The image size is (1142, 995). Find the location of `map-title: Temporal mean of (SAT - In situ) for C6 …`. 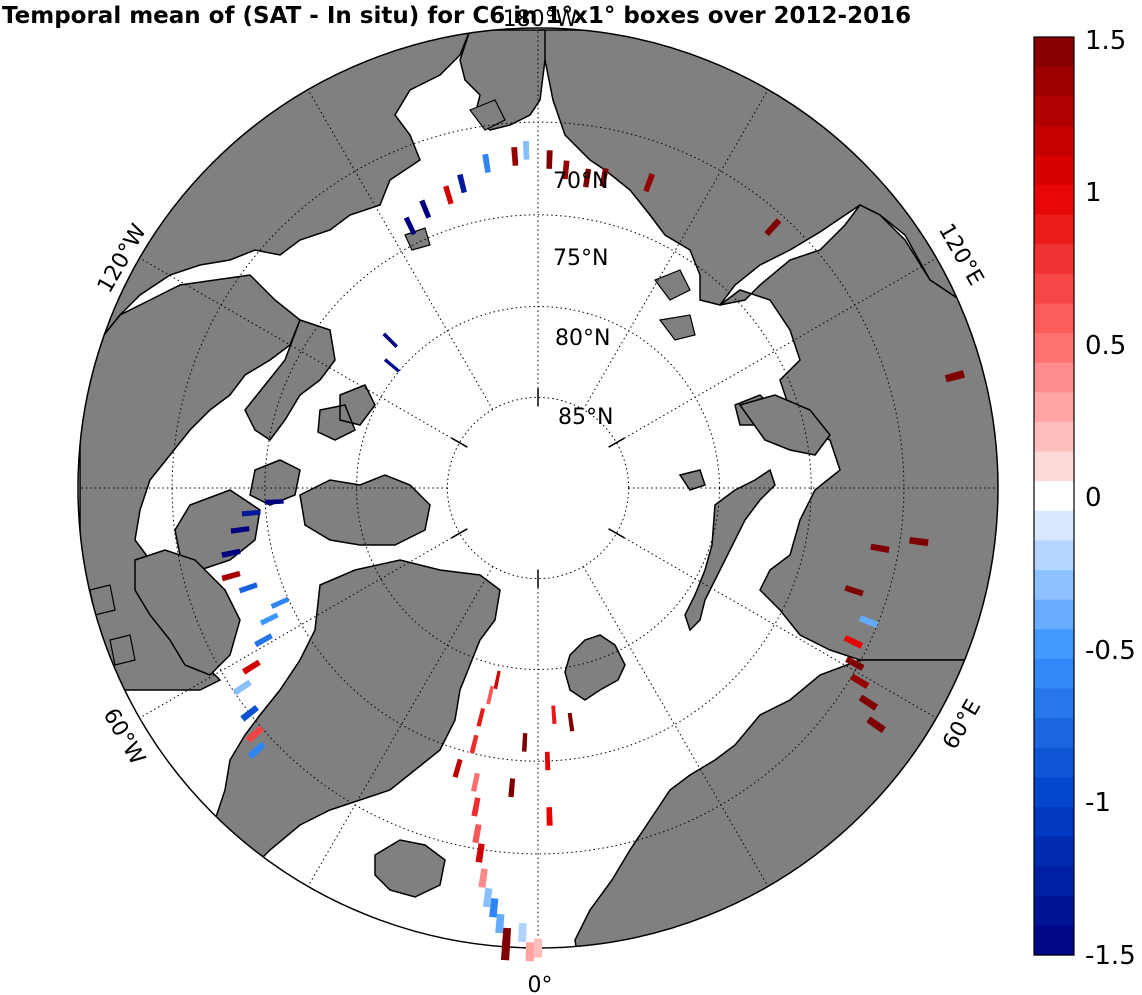

map-title: Temporal mean of (SAT - In situ) for C6 … is located at coordinates (457, 16).